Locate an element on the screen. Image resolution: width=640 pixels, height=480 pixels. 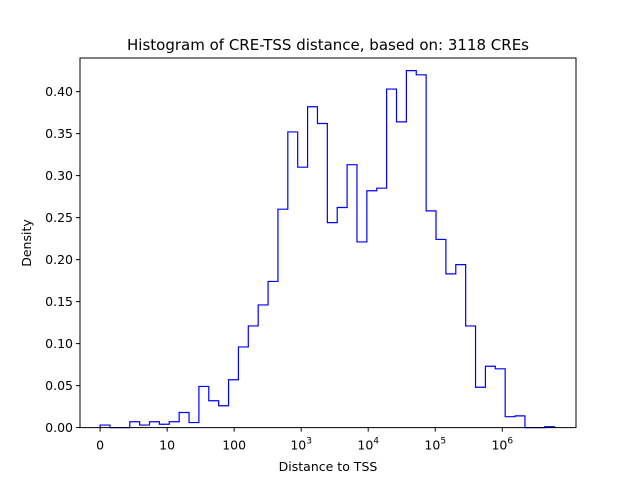
y-tick-label: 0.10 is located at coordinates (59, 343).